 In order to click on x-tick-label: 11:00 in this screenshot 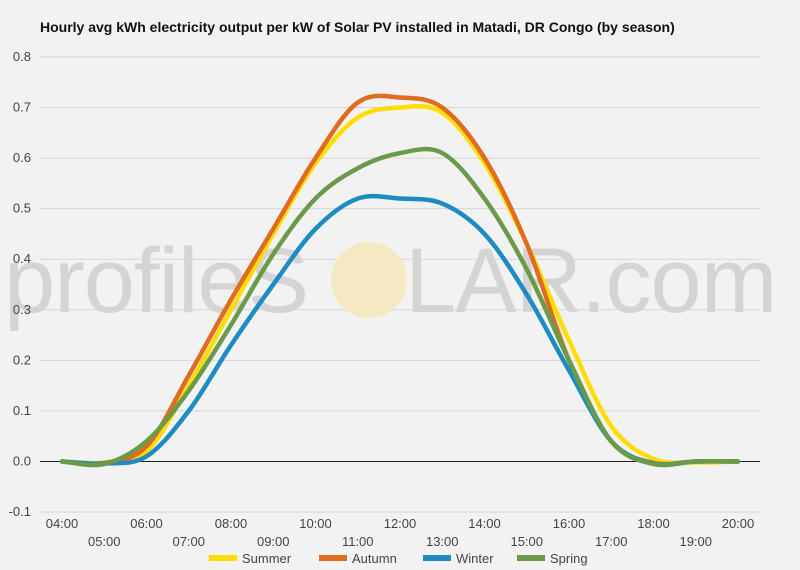, I will do `click(358, 541)`.